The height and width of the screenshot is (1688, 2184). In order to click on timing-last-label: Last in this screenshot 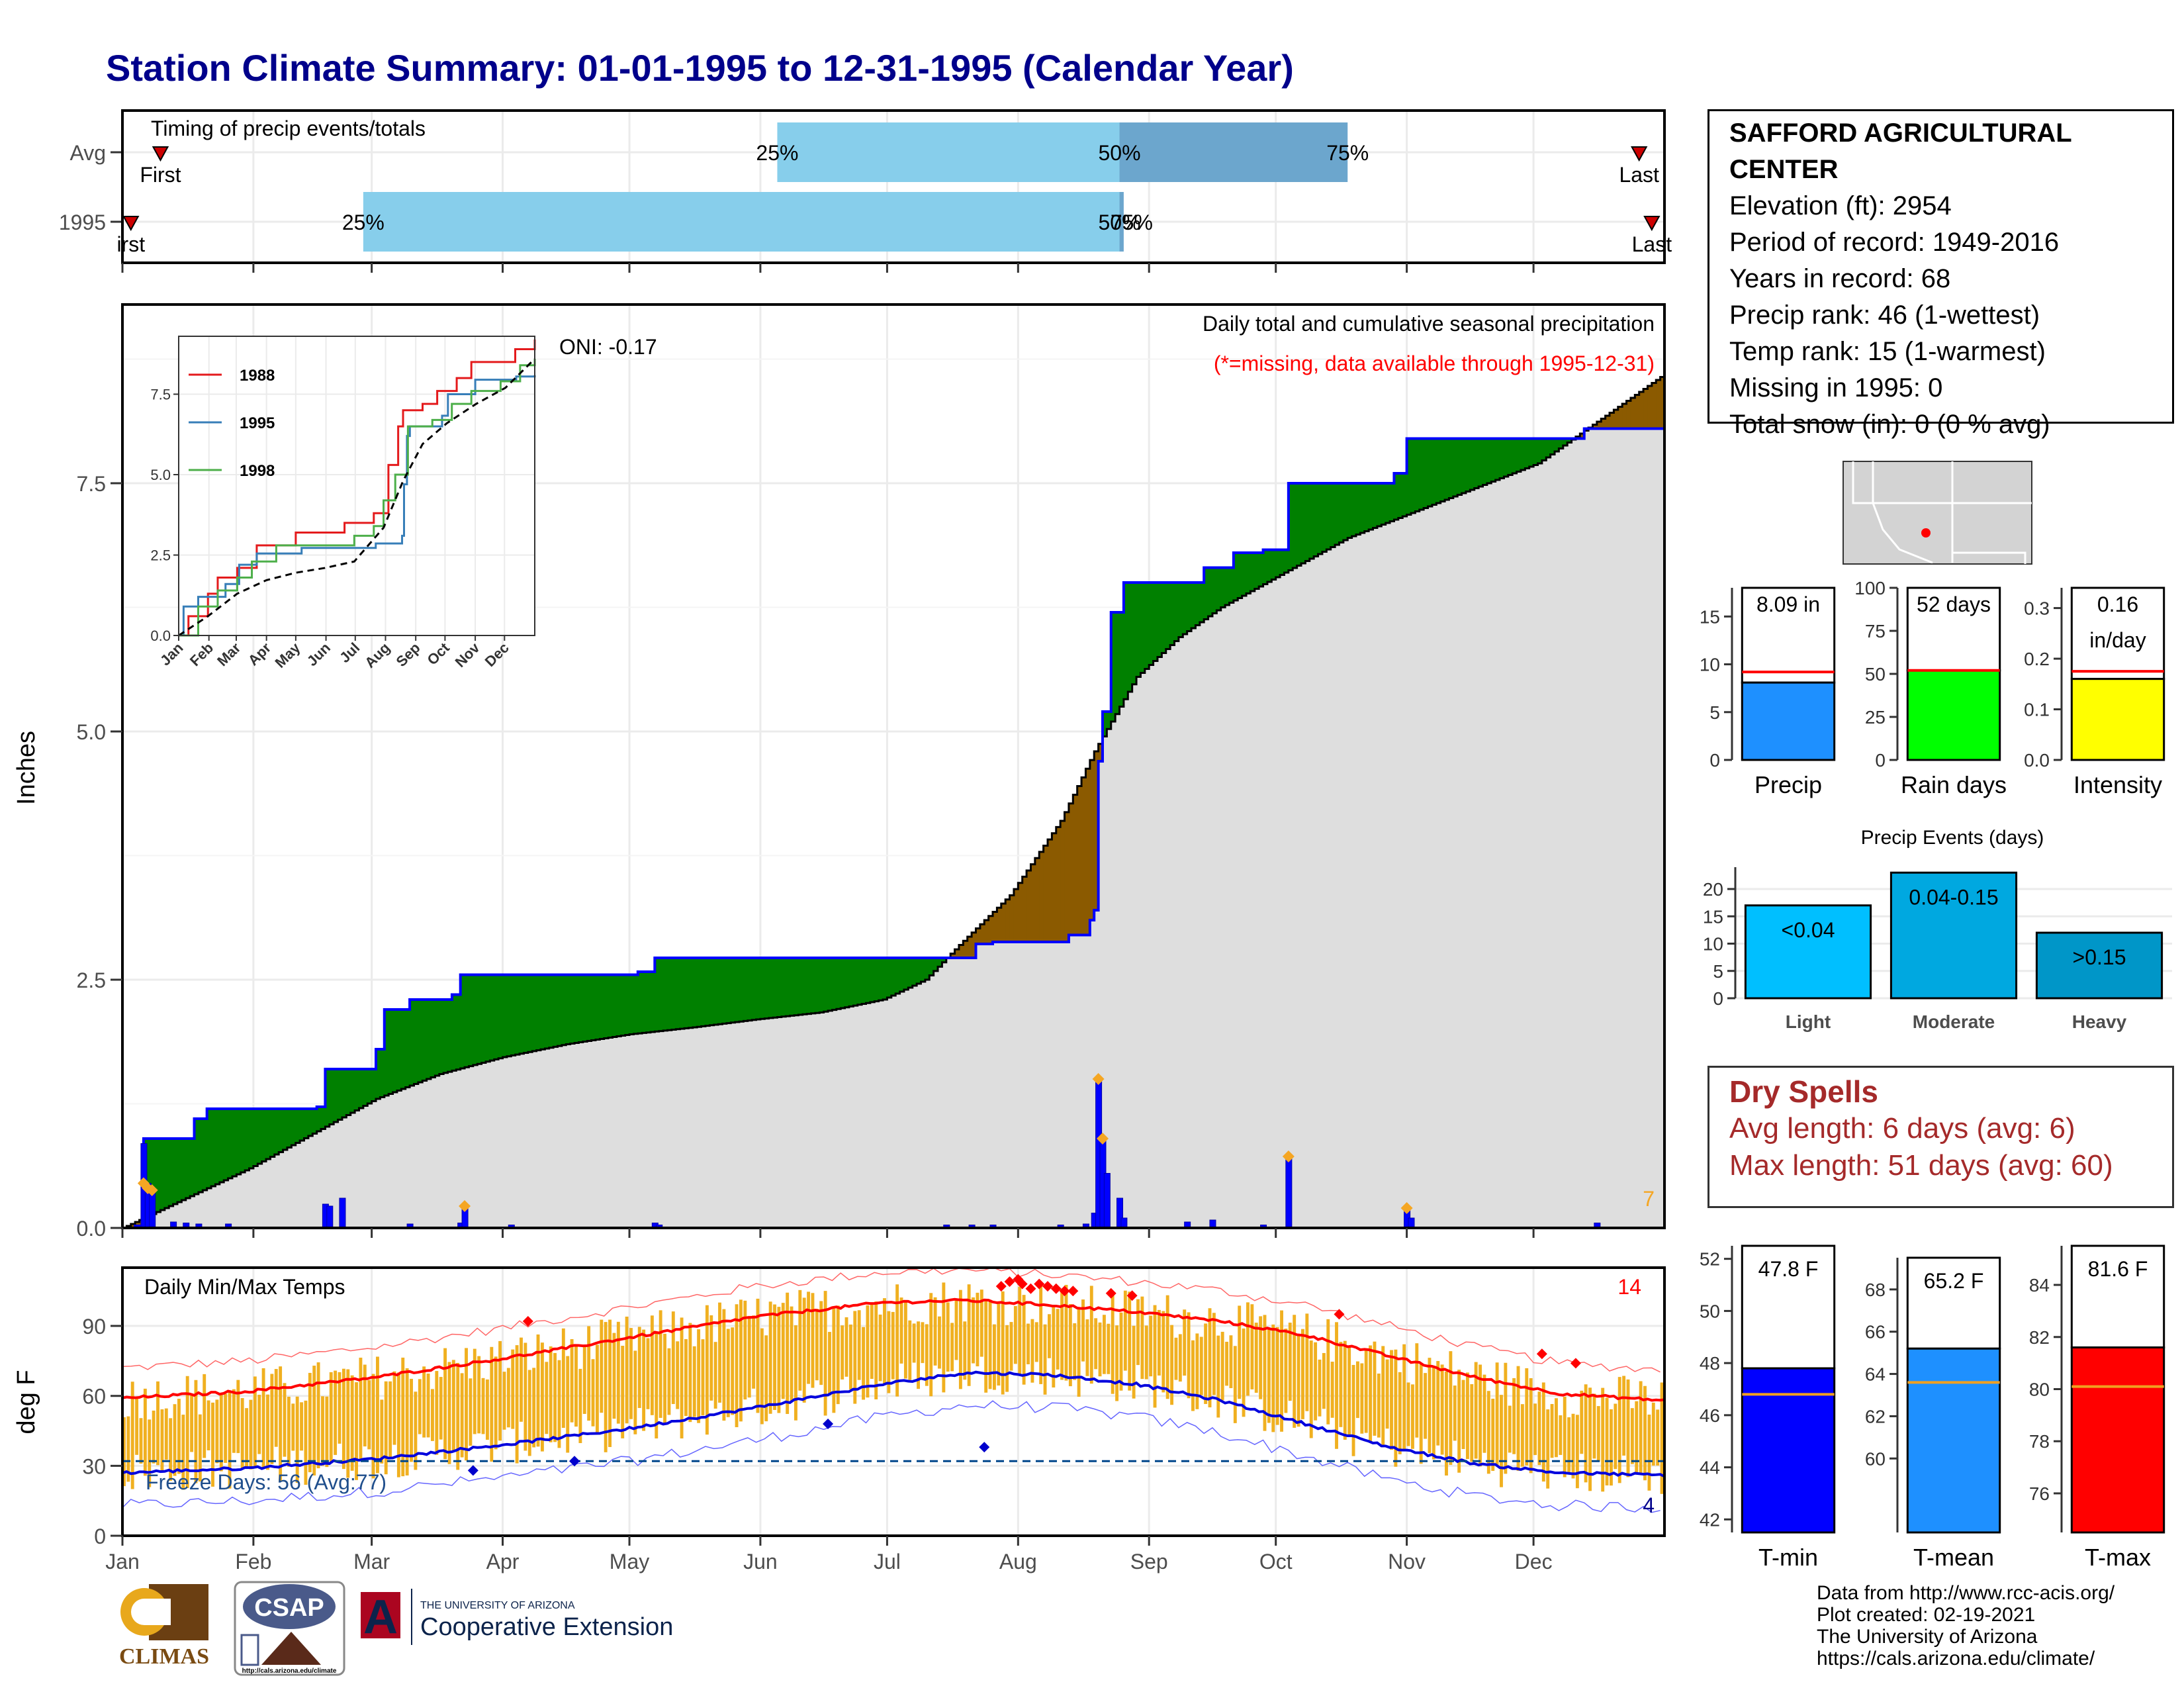, I will do `click(1639, 175)`.